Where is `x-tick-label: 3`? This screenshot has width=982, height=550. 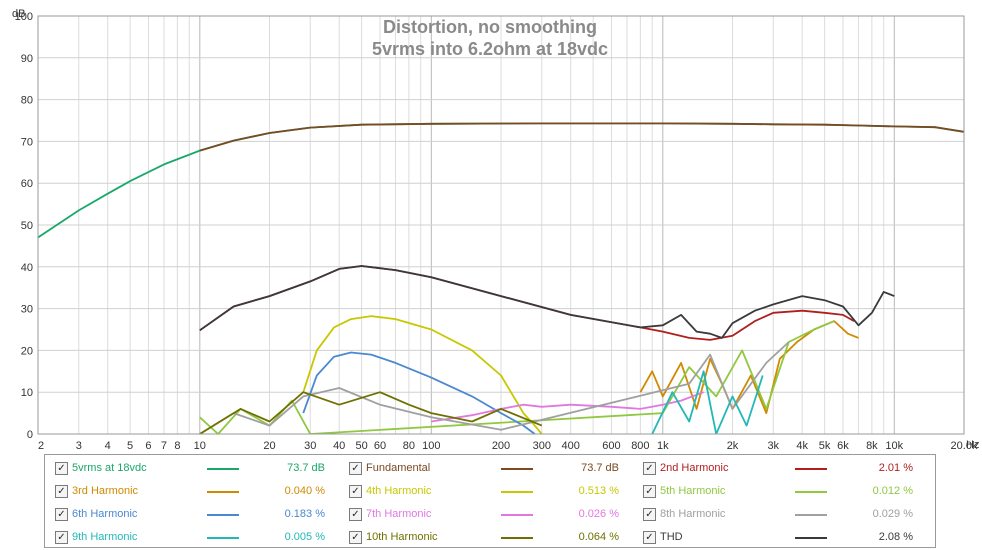
x-tick-label: 3 is located at coordinates (79, 446).